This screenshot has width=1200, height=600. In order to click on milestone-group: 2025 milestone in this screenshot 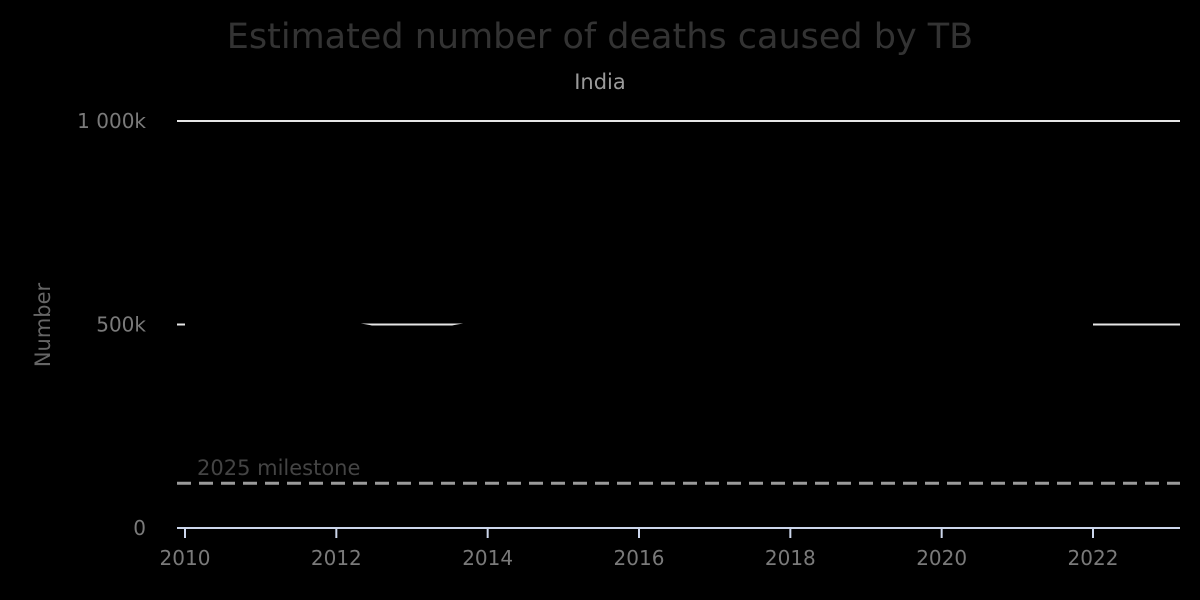, I will do `click(678, 470)`.